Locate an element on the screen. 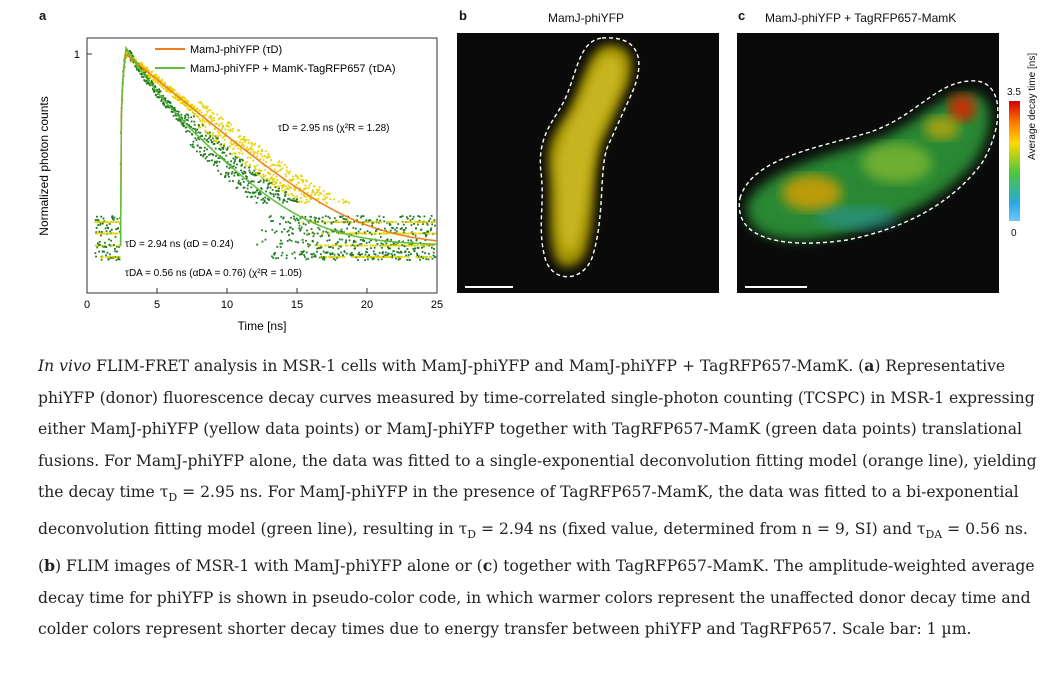 Image resolution: width=1058 pixels, height=683 pixels. y-axis-ticks: 1 is located at coordinates (83, 55).